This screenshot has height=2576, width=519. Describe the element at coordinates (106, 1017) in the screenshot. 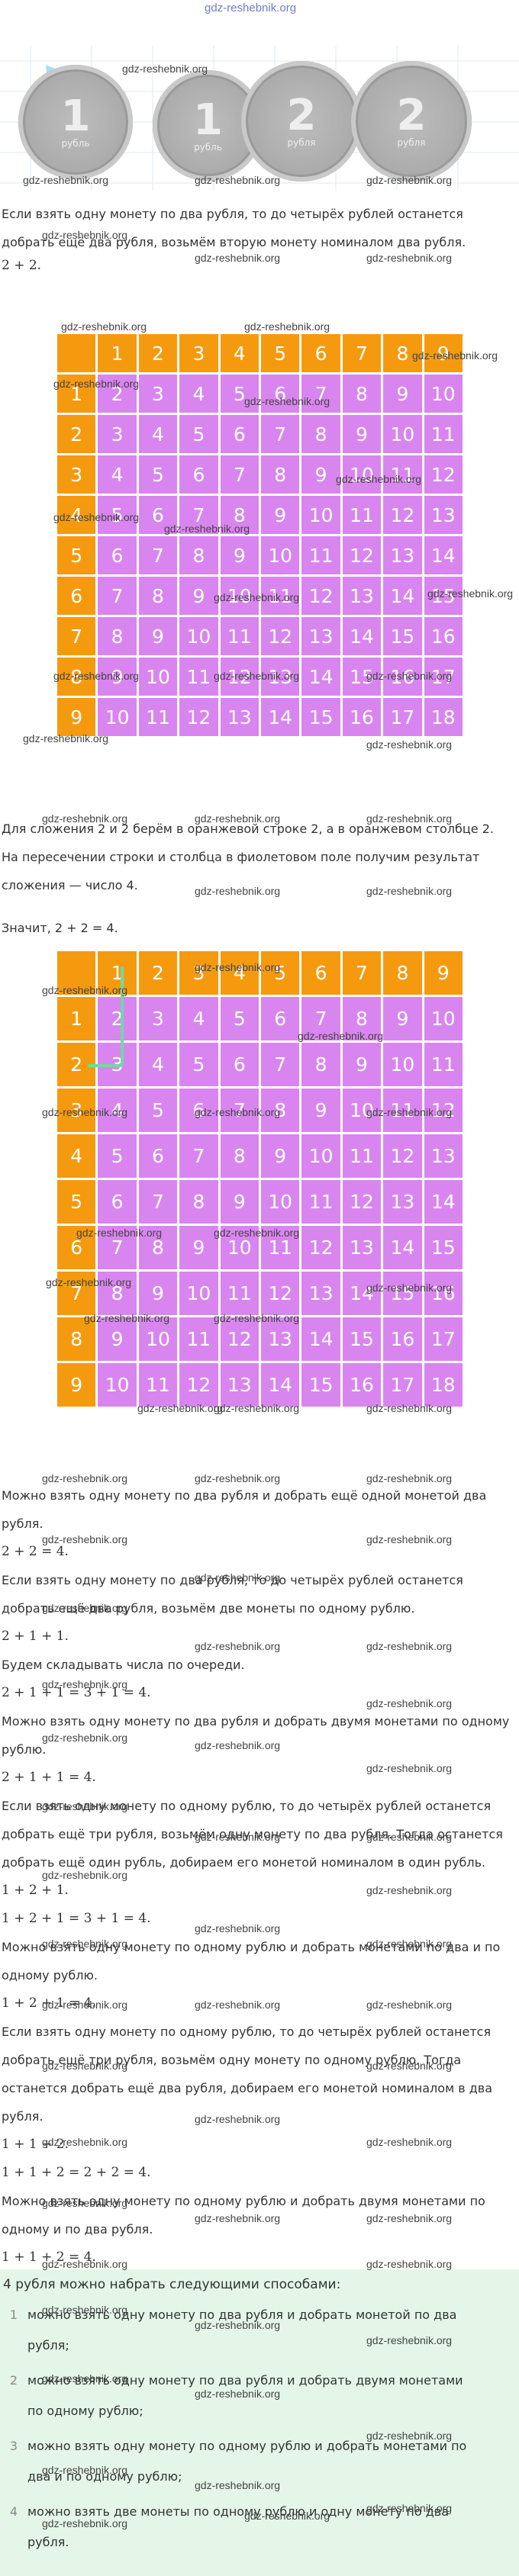

I see `highlight` at that location.